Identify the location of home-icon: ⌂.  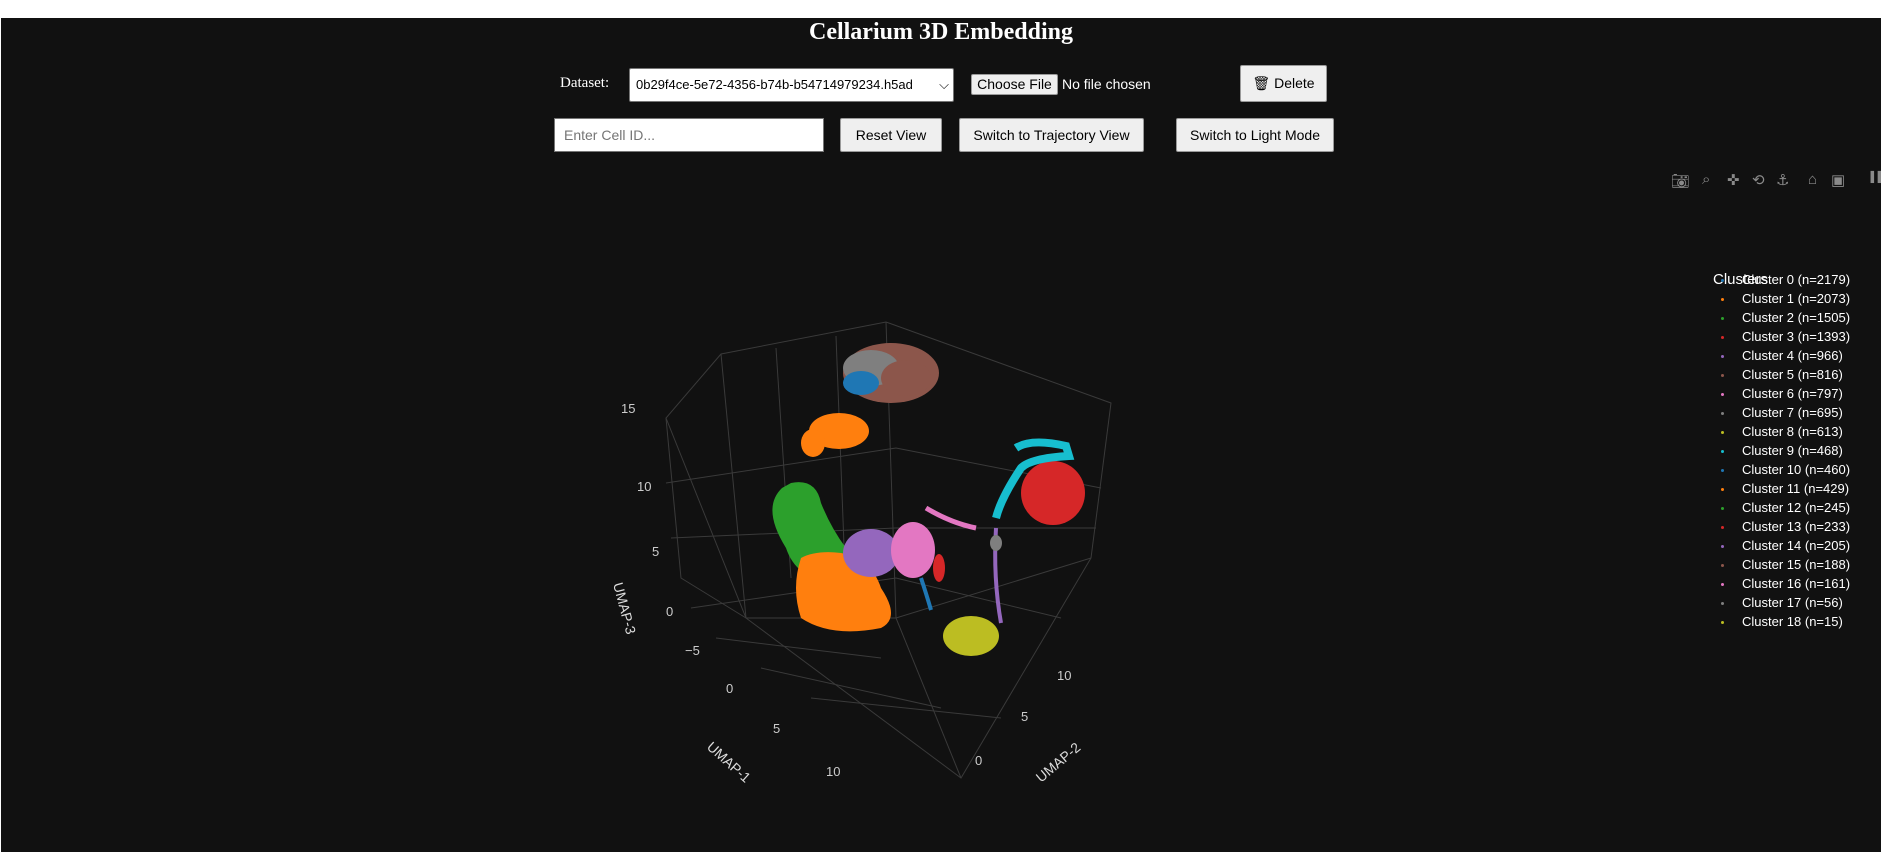
(1813, 179).